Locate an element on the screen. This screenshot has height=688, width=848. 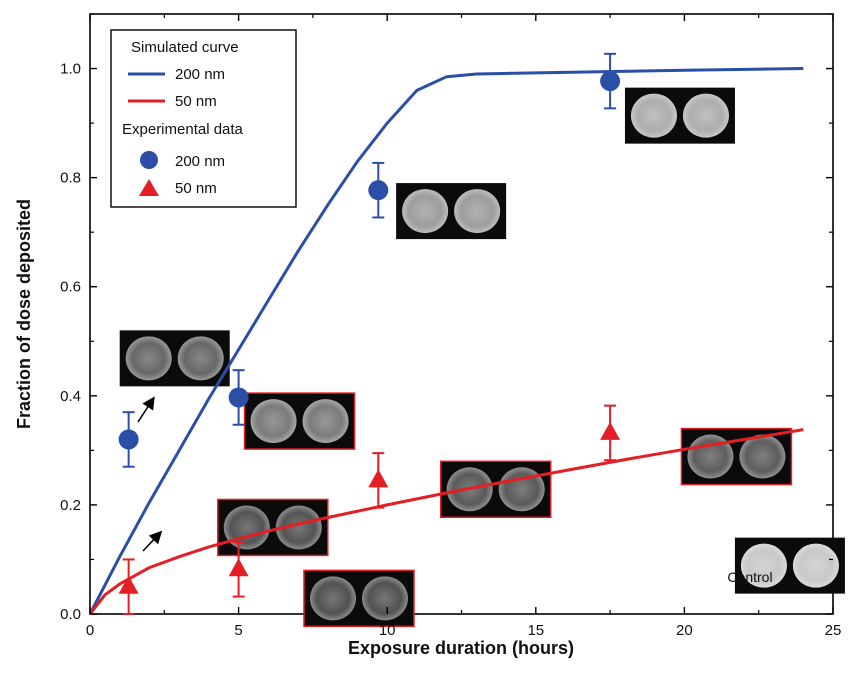
annotation-arrows is located at coordinates (150, 474).